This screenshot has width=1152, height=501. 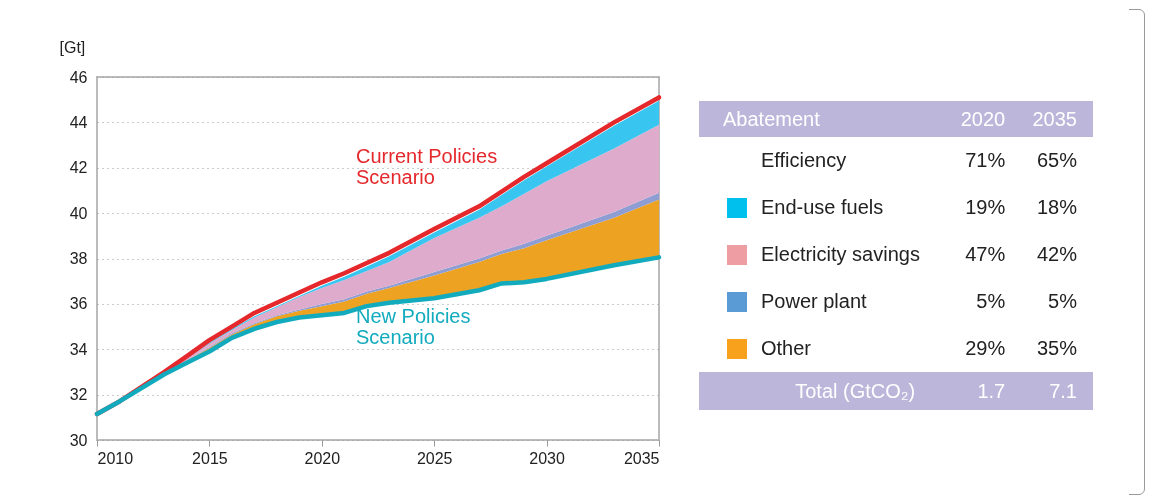 What do you see at coordinates (985, 119) in the screenshot?
I see `text: 2020` at bounding box center [985, 119].